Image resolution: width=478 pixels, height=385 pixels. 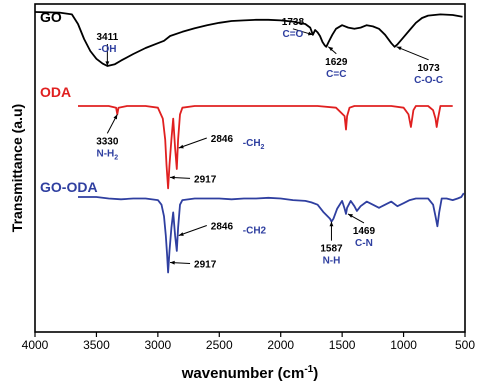 I want to click on x-tick-label: 1500, so click(x=342, y=345).